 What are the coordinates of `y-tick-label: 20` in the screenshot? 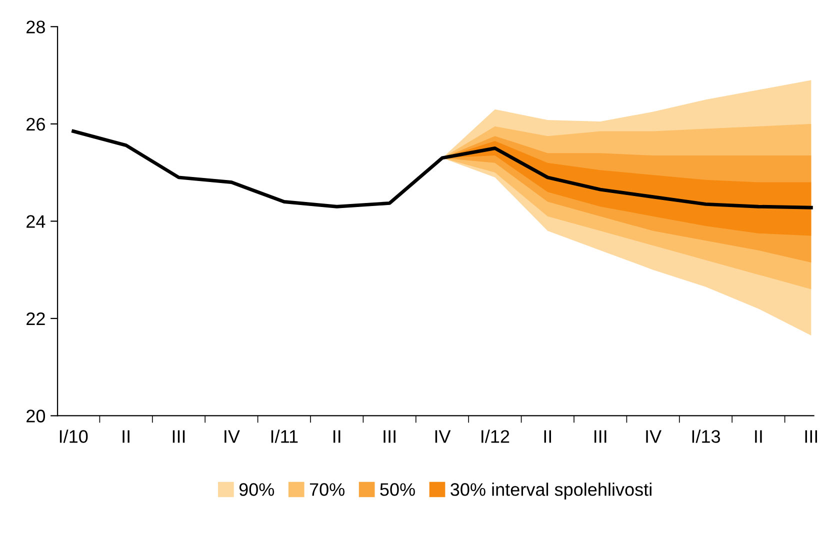 It's located at (36, 416).